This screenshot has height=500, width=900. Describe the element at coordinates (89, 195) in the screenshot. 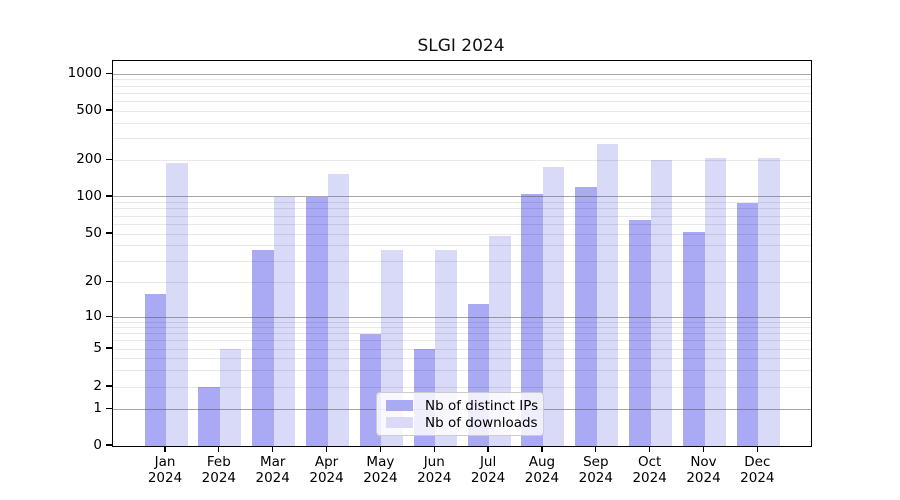

I see `y-tick-label-100: 100` at that location.